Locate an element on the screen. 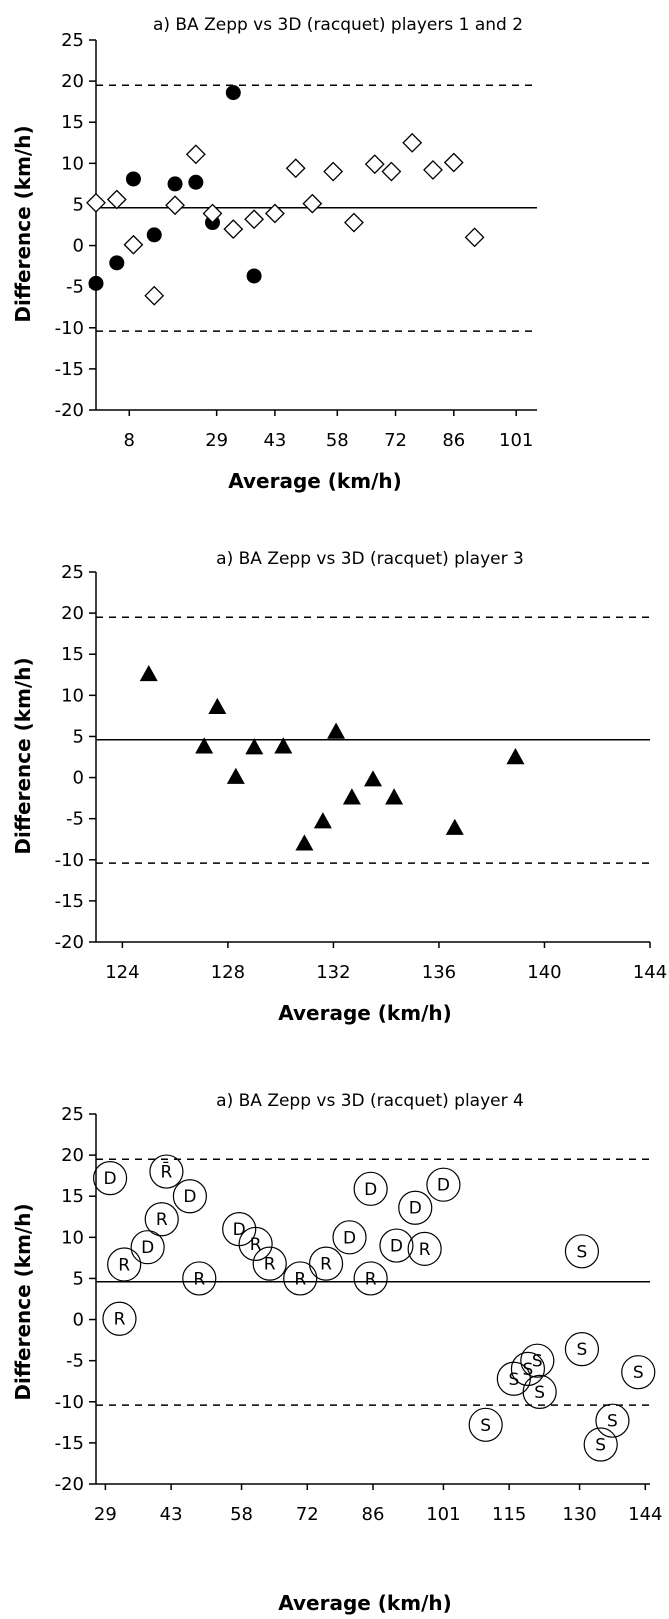 Image resolution: width=669 pixels, height=1619 pixels. y-tick-label: 0 is located at coordinates (78, 1320).